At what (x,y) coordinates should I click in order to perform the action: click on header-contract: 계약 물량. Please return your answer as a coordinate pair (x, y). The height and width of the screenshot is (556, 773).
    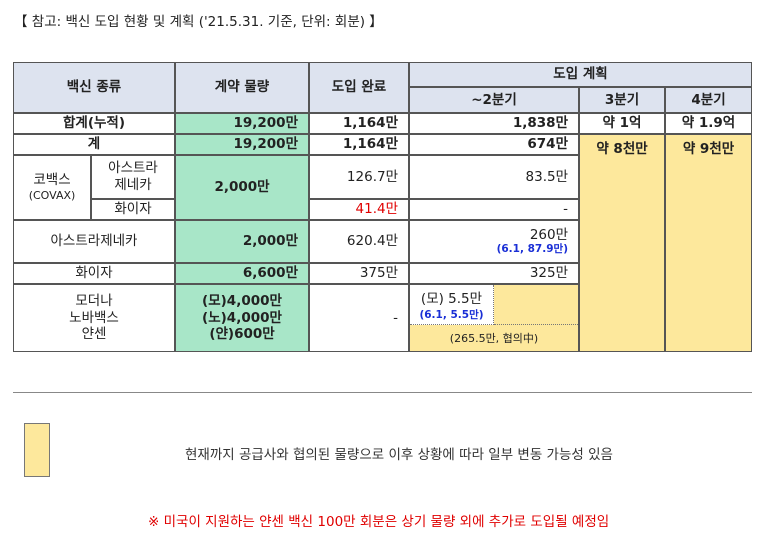
    Looking at the image, I should click on (242, 87).